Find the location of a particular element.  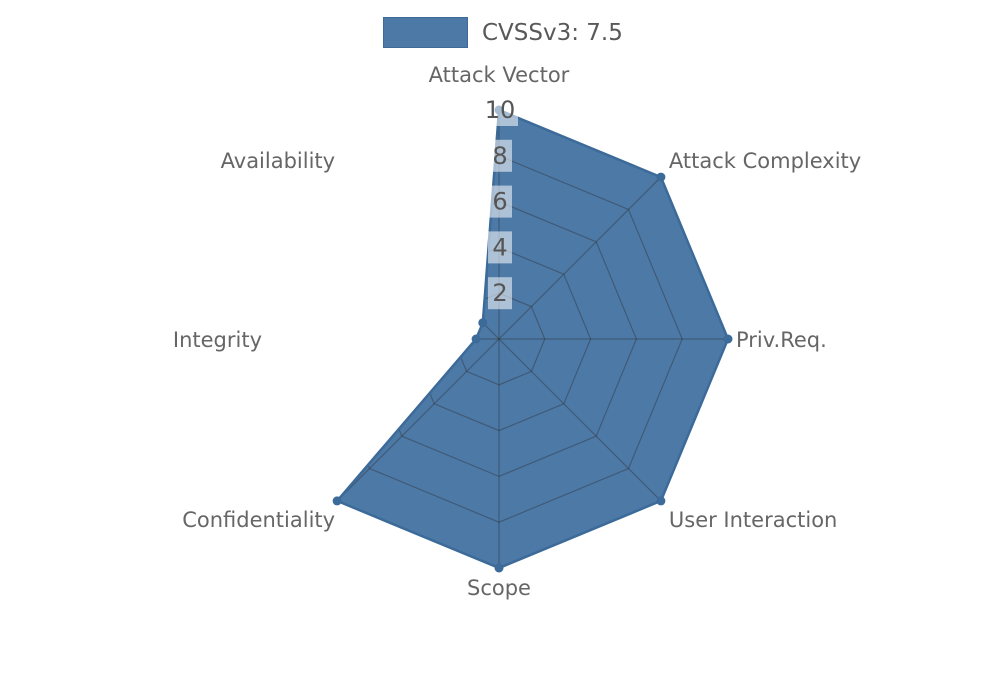

axis-label-attack-complexity: Attack Complexity is located at coordinates (765, 161).